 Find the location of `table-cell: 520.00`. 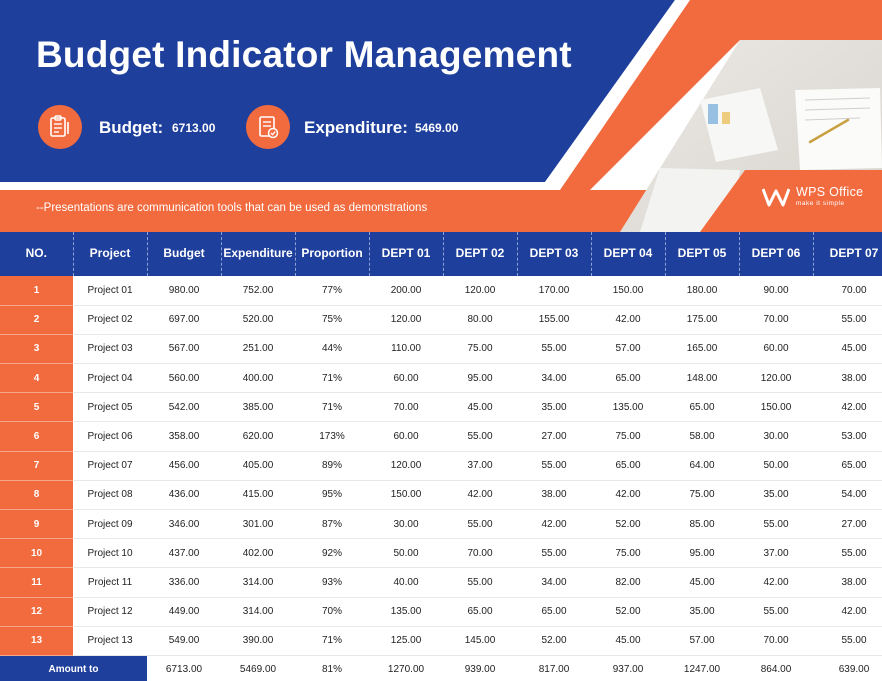

table-cell: 520.00 is located at coordinates (258, 320).